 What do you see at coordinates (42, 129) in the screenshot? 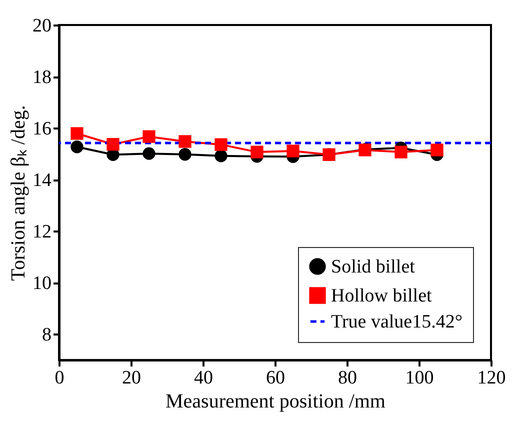
I see `y-tick-label: 16` at bounding box center [42, 129].